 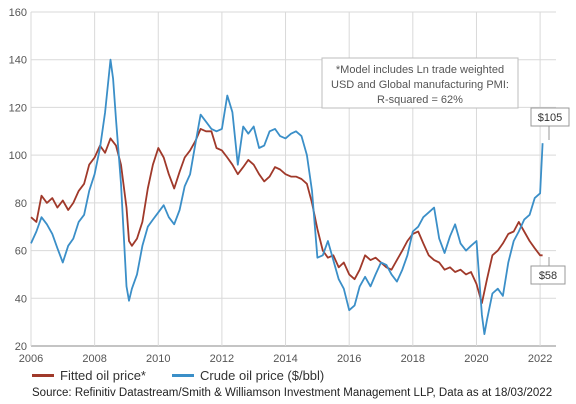 What do you see at coordinates (548, 276) in the screenshot?
I see `callout-fitted-label: $58` at bounding box center [548, 276].